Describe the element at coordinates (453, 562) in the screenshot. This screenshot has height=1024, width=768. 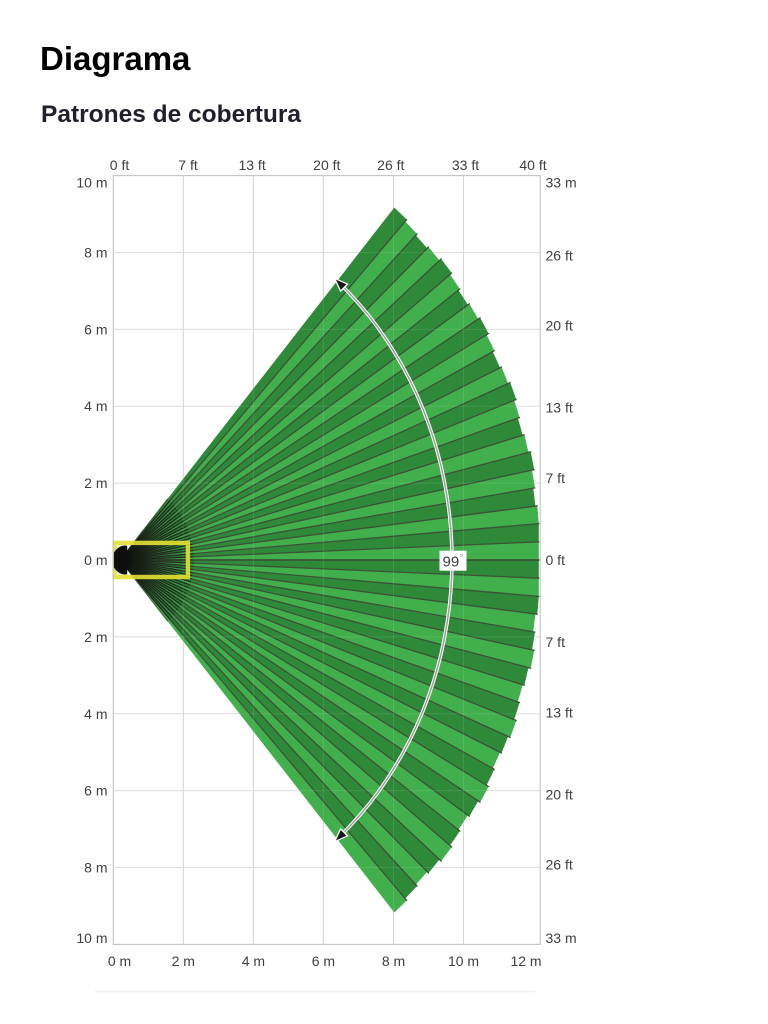
I see `svg-text: 99°` at that location.